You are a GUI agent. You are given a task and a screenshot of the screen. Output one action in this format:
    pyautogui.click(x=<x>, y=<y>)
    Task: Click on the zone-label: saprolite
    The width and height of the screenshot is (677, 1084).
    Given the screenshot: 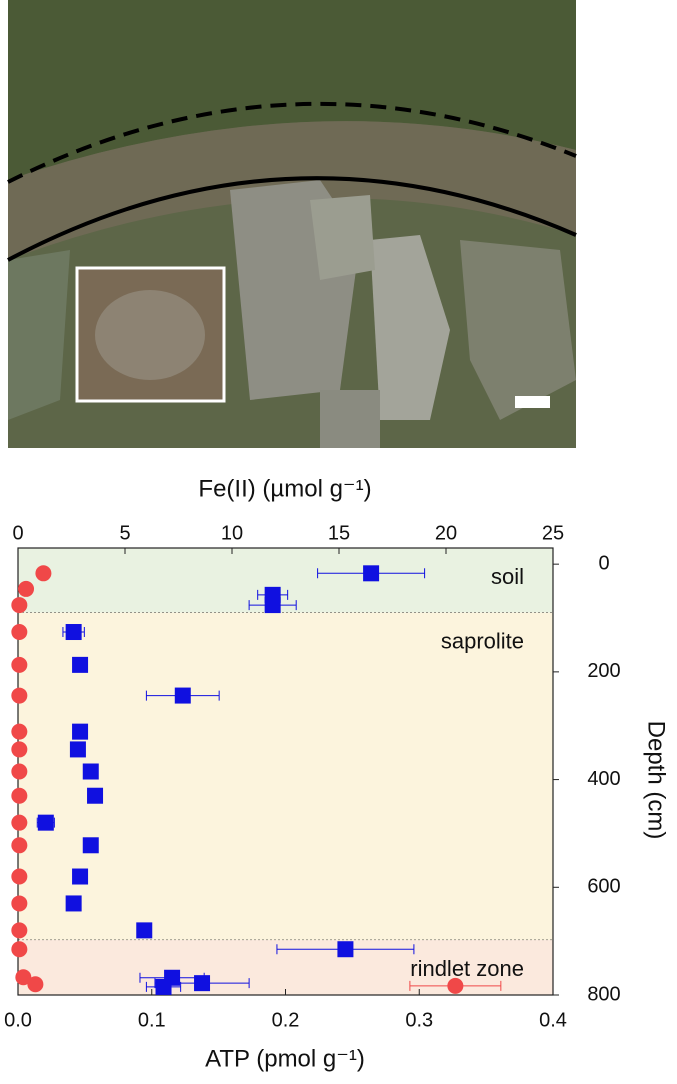 What is the action you would take?
    pyautogui.click(x=482, y=640)
    